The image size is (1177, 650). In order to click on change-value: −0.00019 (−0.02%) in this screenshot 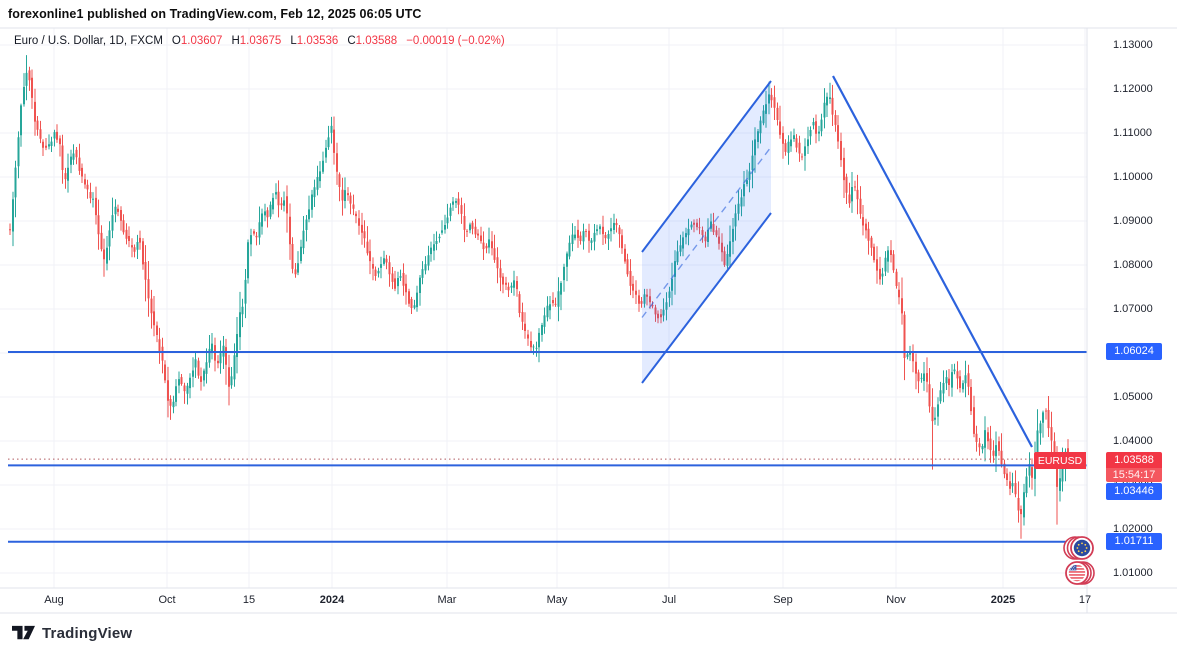, I will do `click(455, 41)`.